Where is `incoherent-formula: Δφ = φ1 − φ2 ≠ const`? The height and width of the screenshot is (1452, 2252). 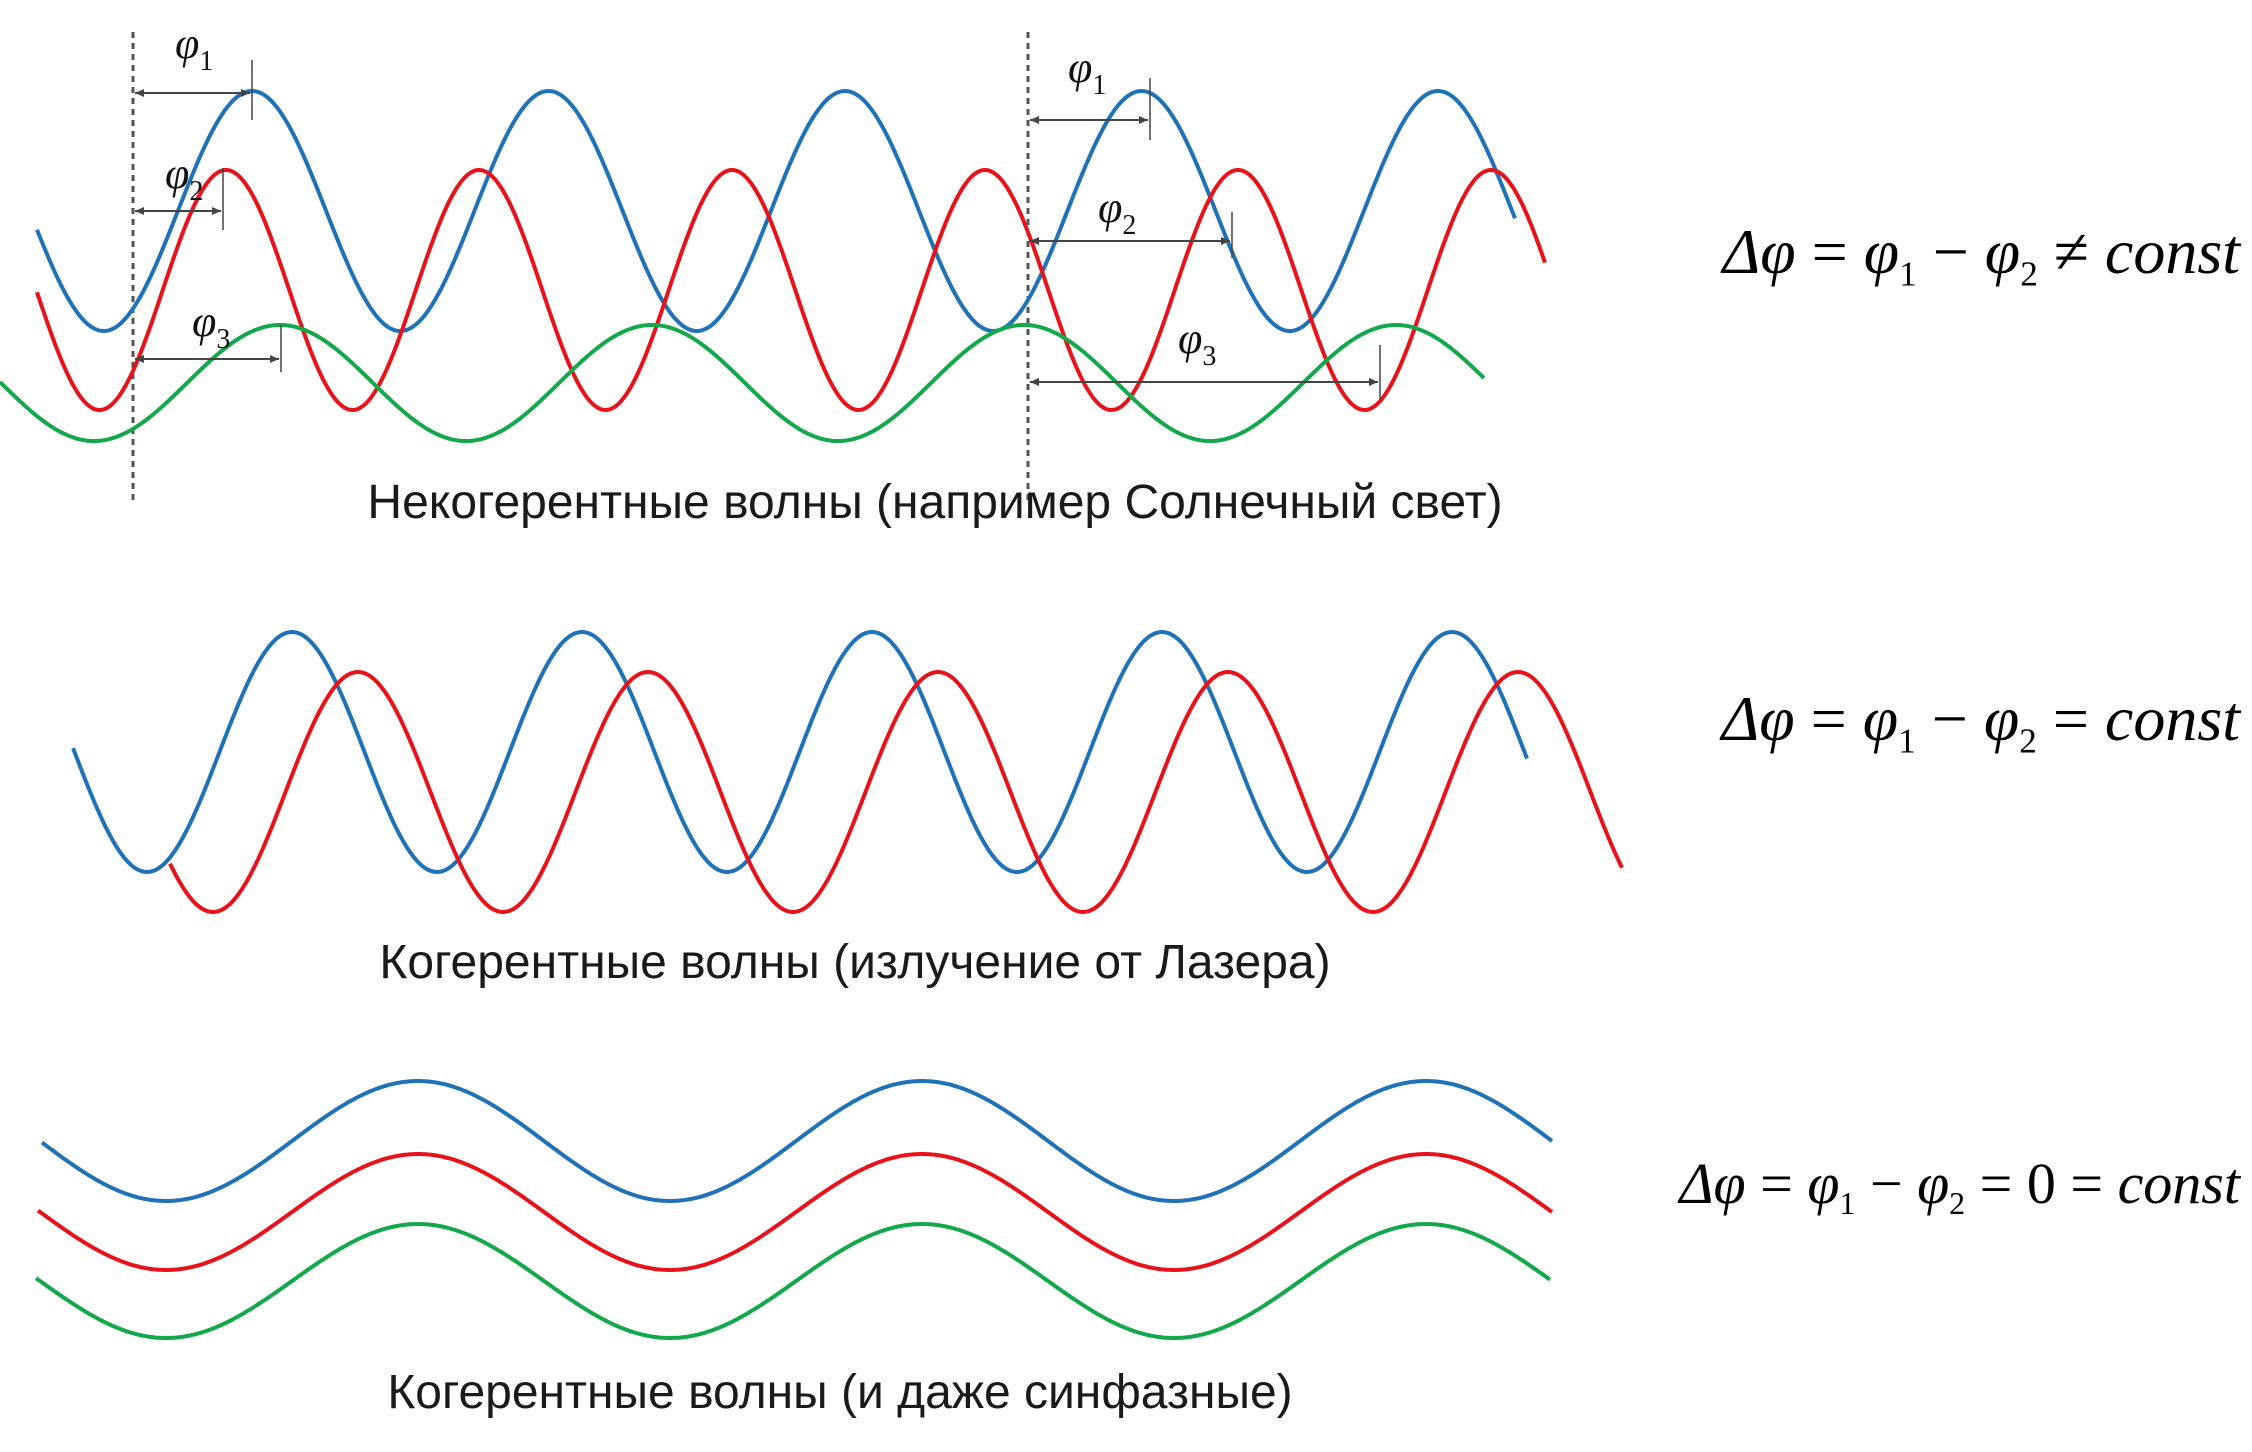 incoherent-formula: Δφ = φ1 − φ2 ≠ const is located at coordinates (1981, 255).